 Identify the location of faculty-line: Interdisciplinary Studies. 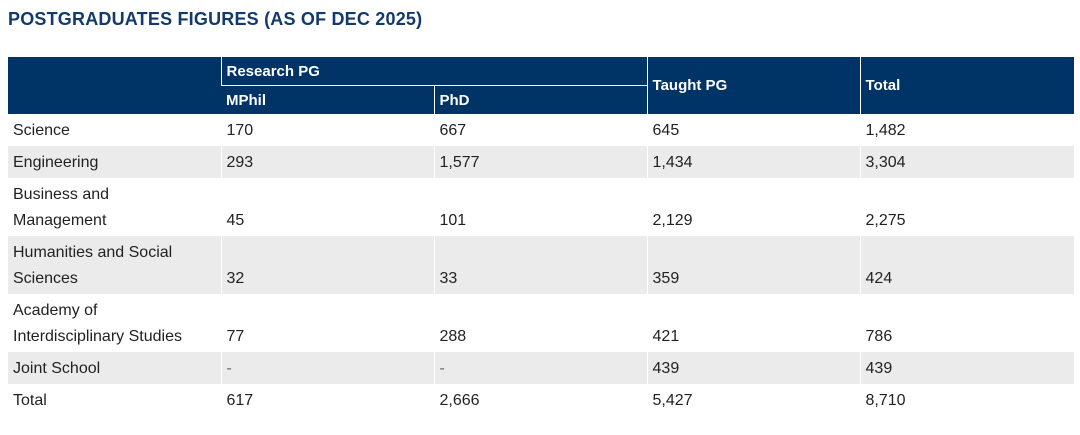
(97, 336).